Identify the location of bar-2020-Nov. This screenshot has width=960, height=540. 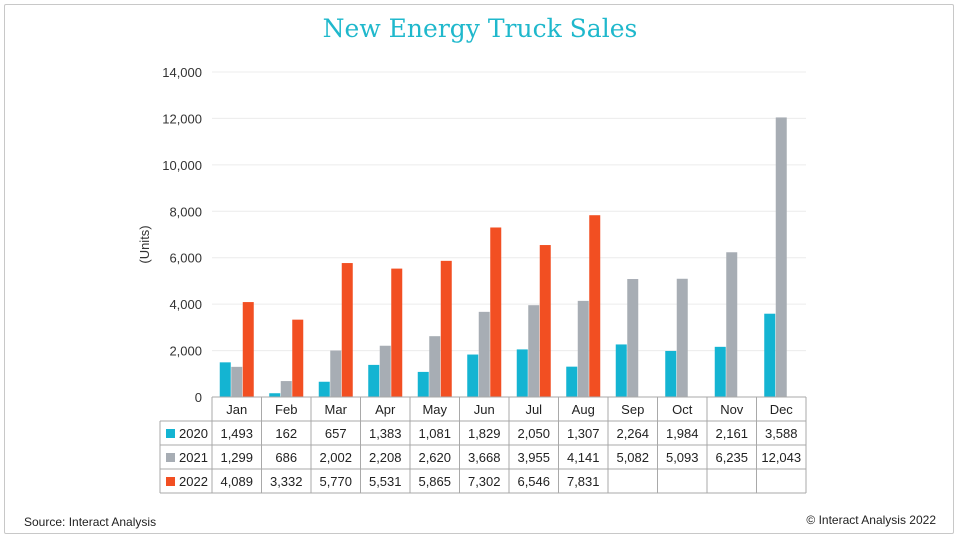
(720, 371).